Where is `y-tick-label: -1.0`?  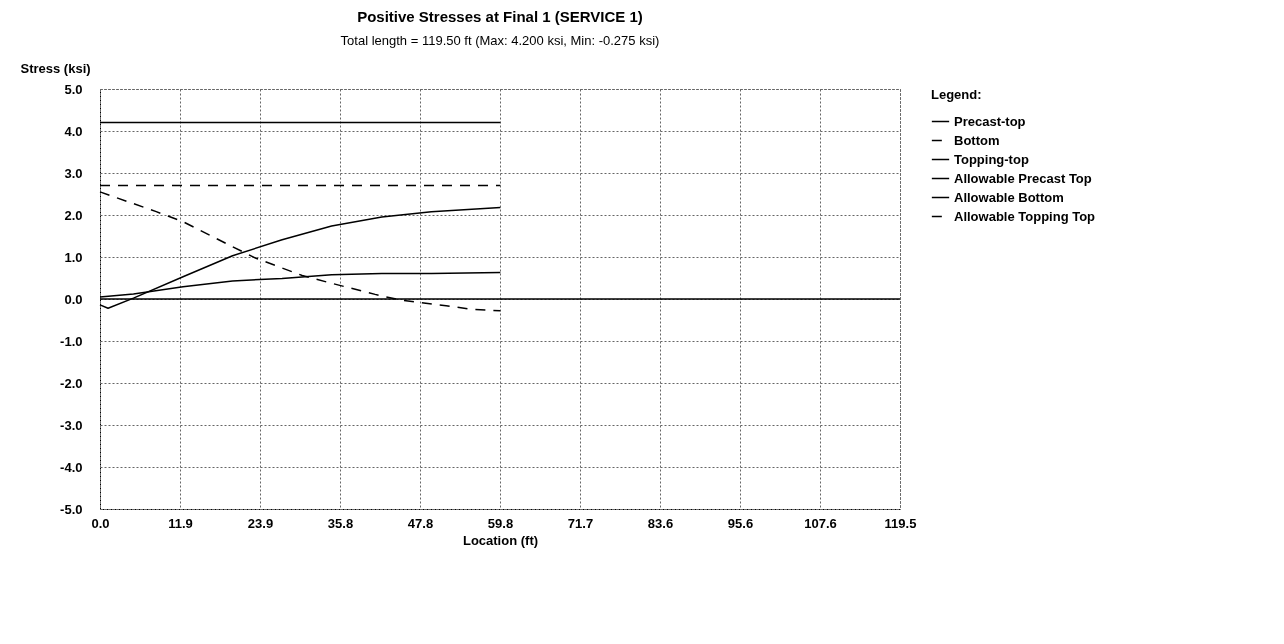
y-tick-label: -1.0 is located at coordinates (71, 341).